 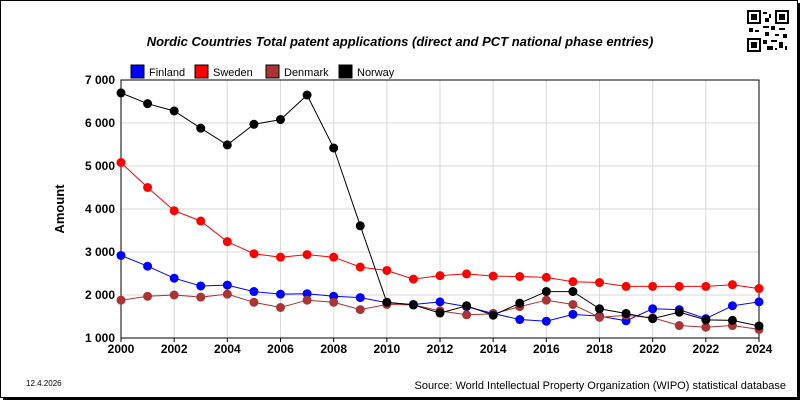 I want to click on y-tick-label: 2 000, so click(x=100, y=295).